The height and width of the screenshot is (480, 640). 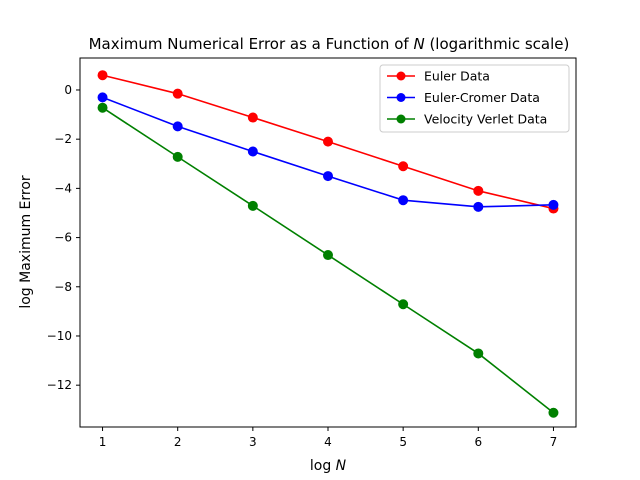 What do you see at coordinates (63, 287) in the screenshot?
I see `y-tick-label: −8` at bounding box center [63, 287].